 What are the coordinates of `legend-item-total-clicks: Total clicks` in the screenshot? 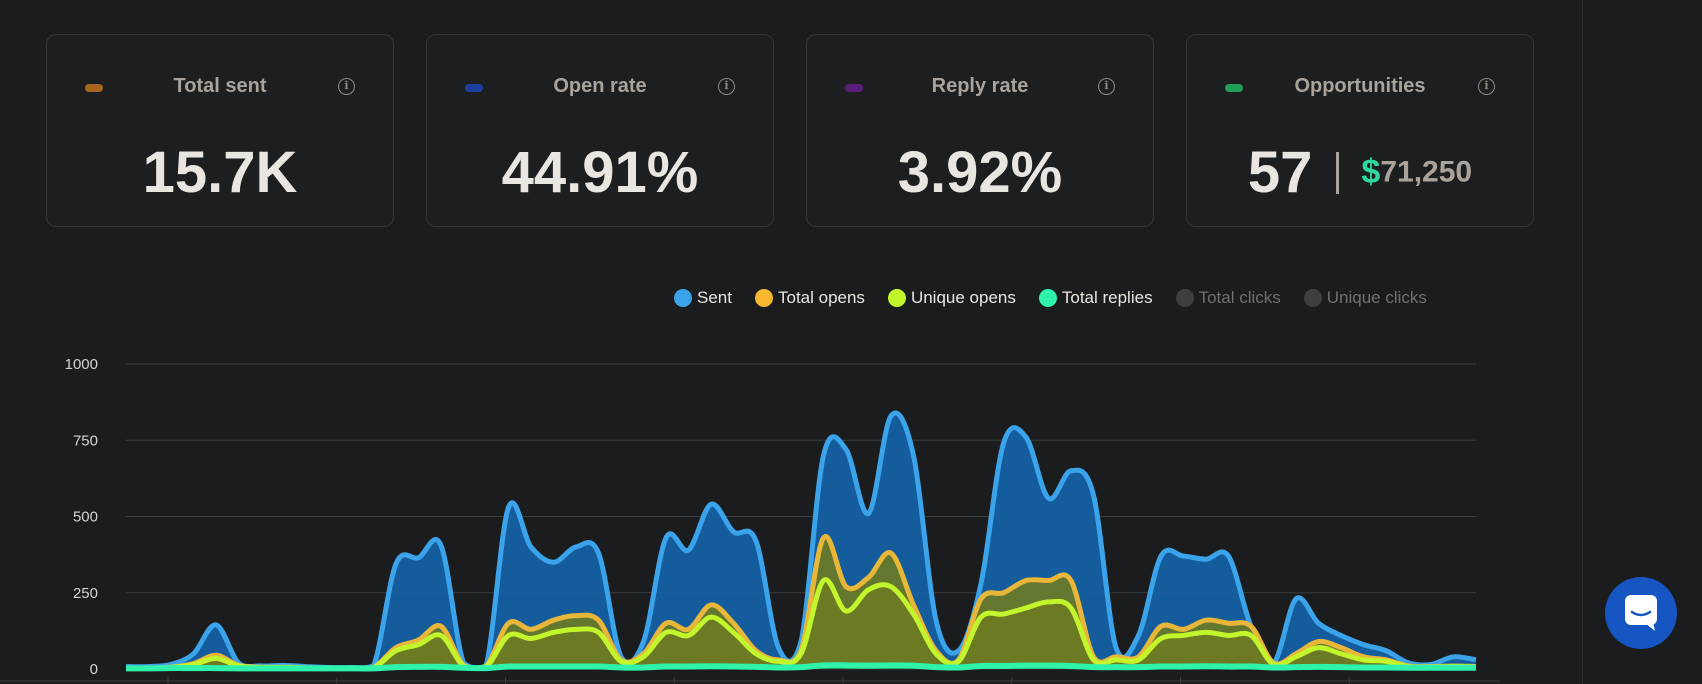 It's located at (1227, 298).